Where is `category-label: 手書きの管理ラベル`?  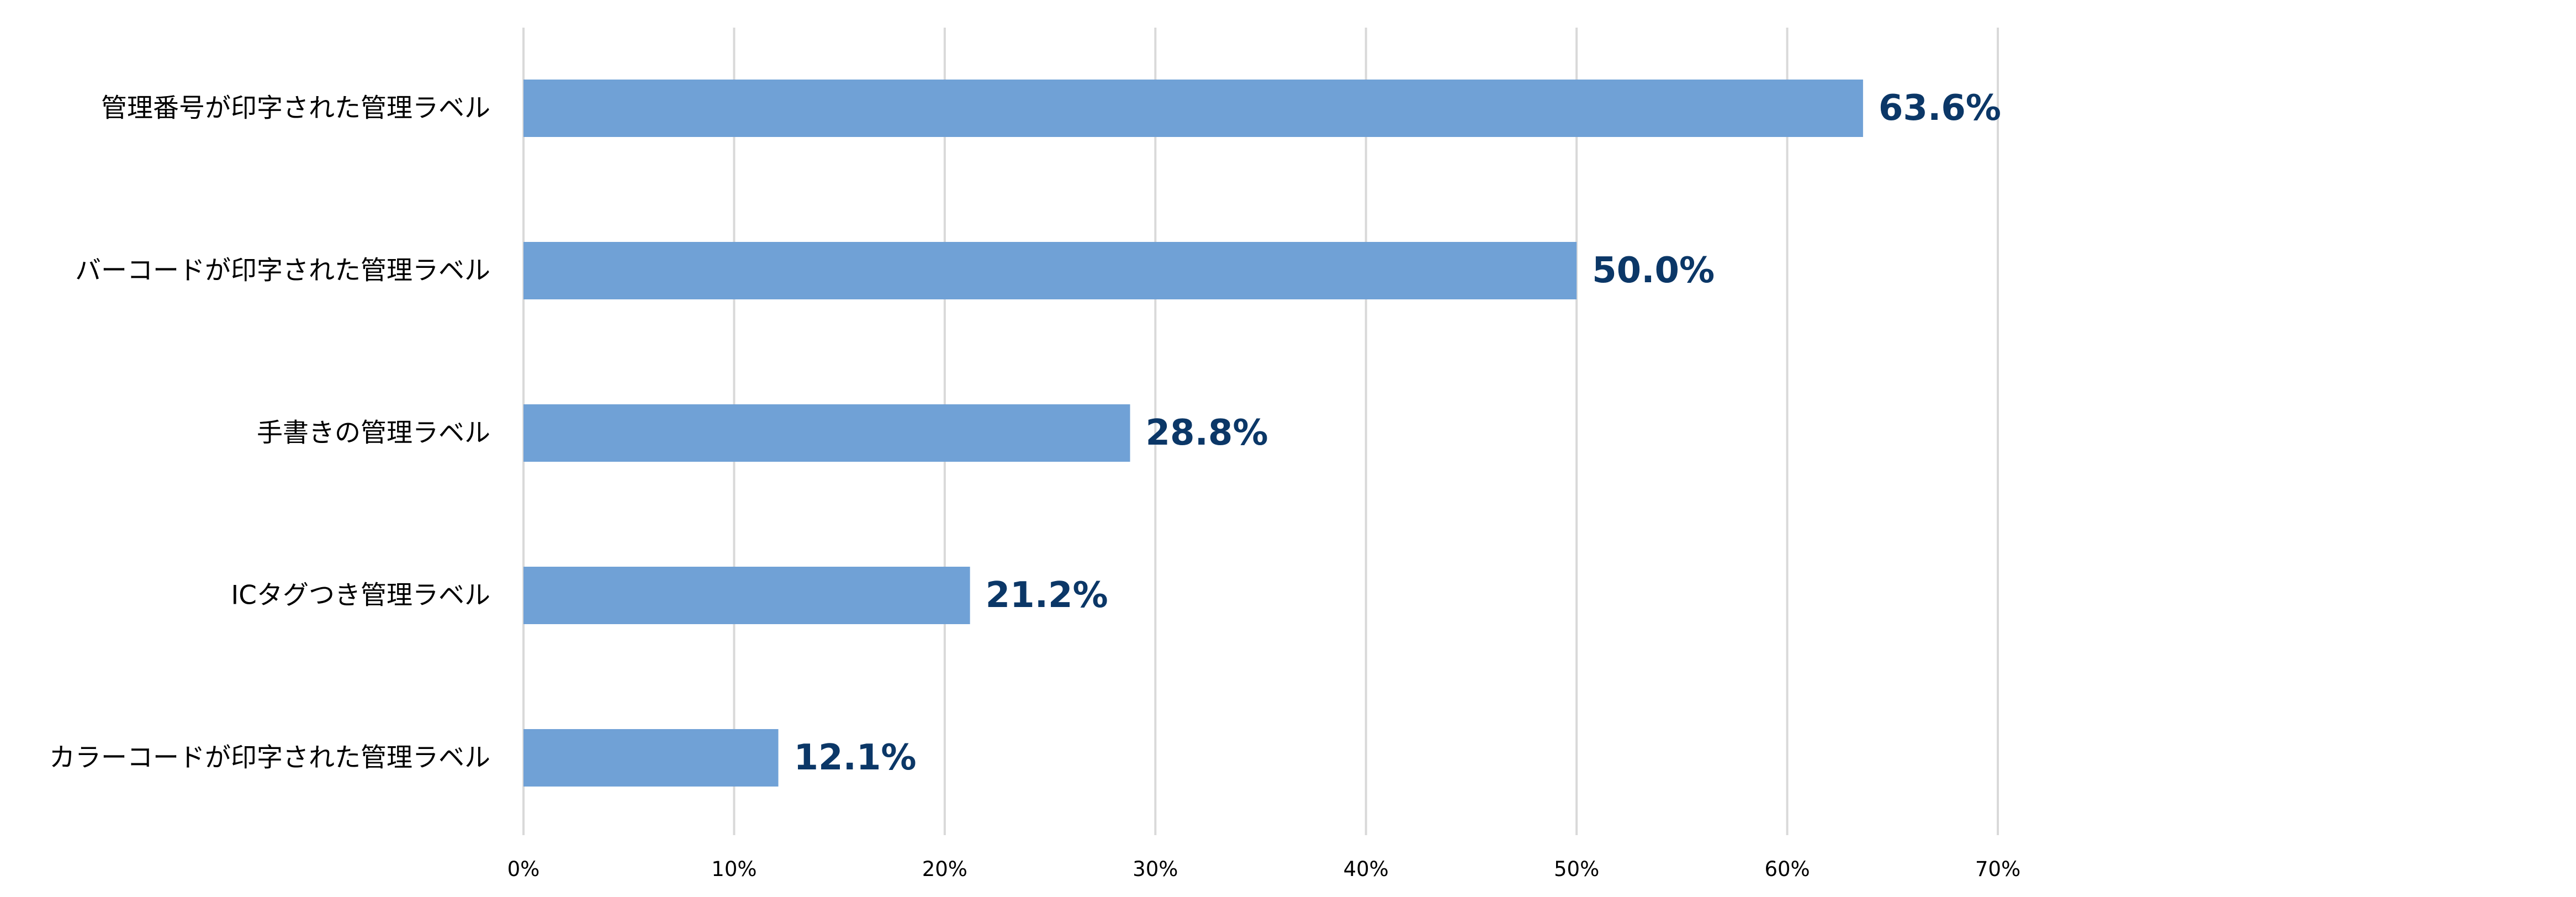 category-label: 手書きの管理ラベル is located at coordinates (373, 433).